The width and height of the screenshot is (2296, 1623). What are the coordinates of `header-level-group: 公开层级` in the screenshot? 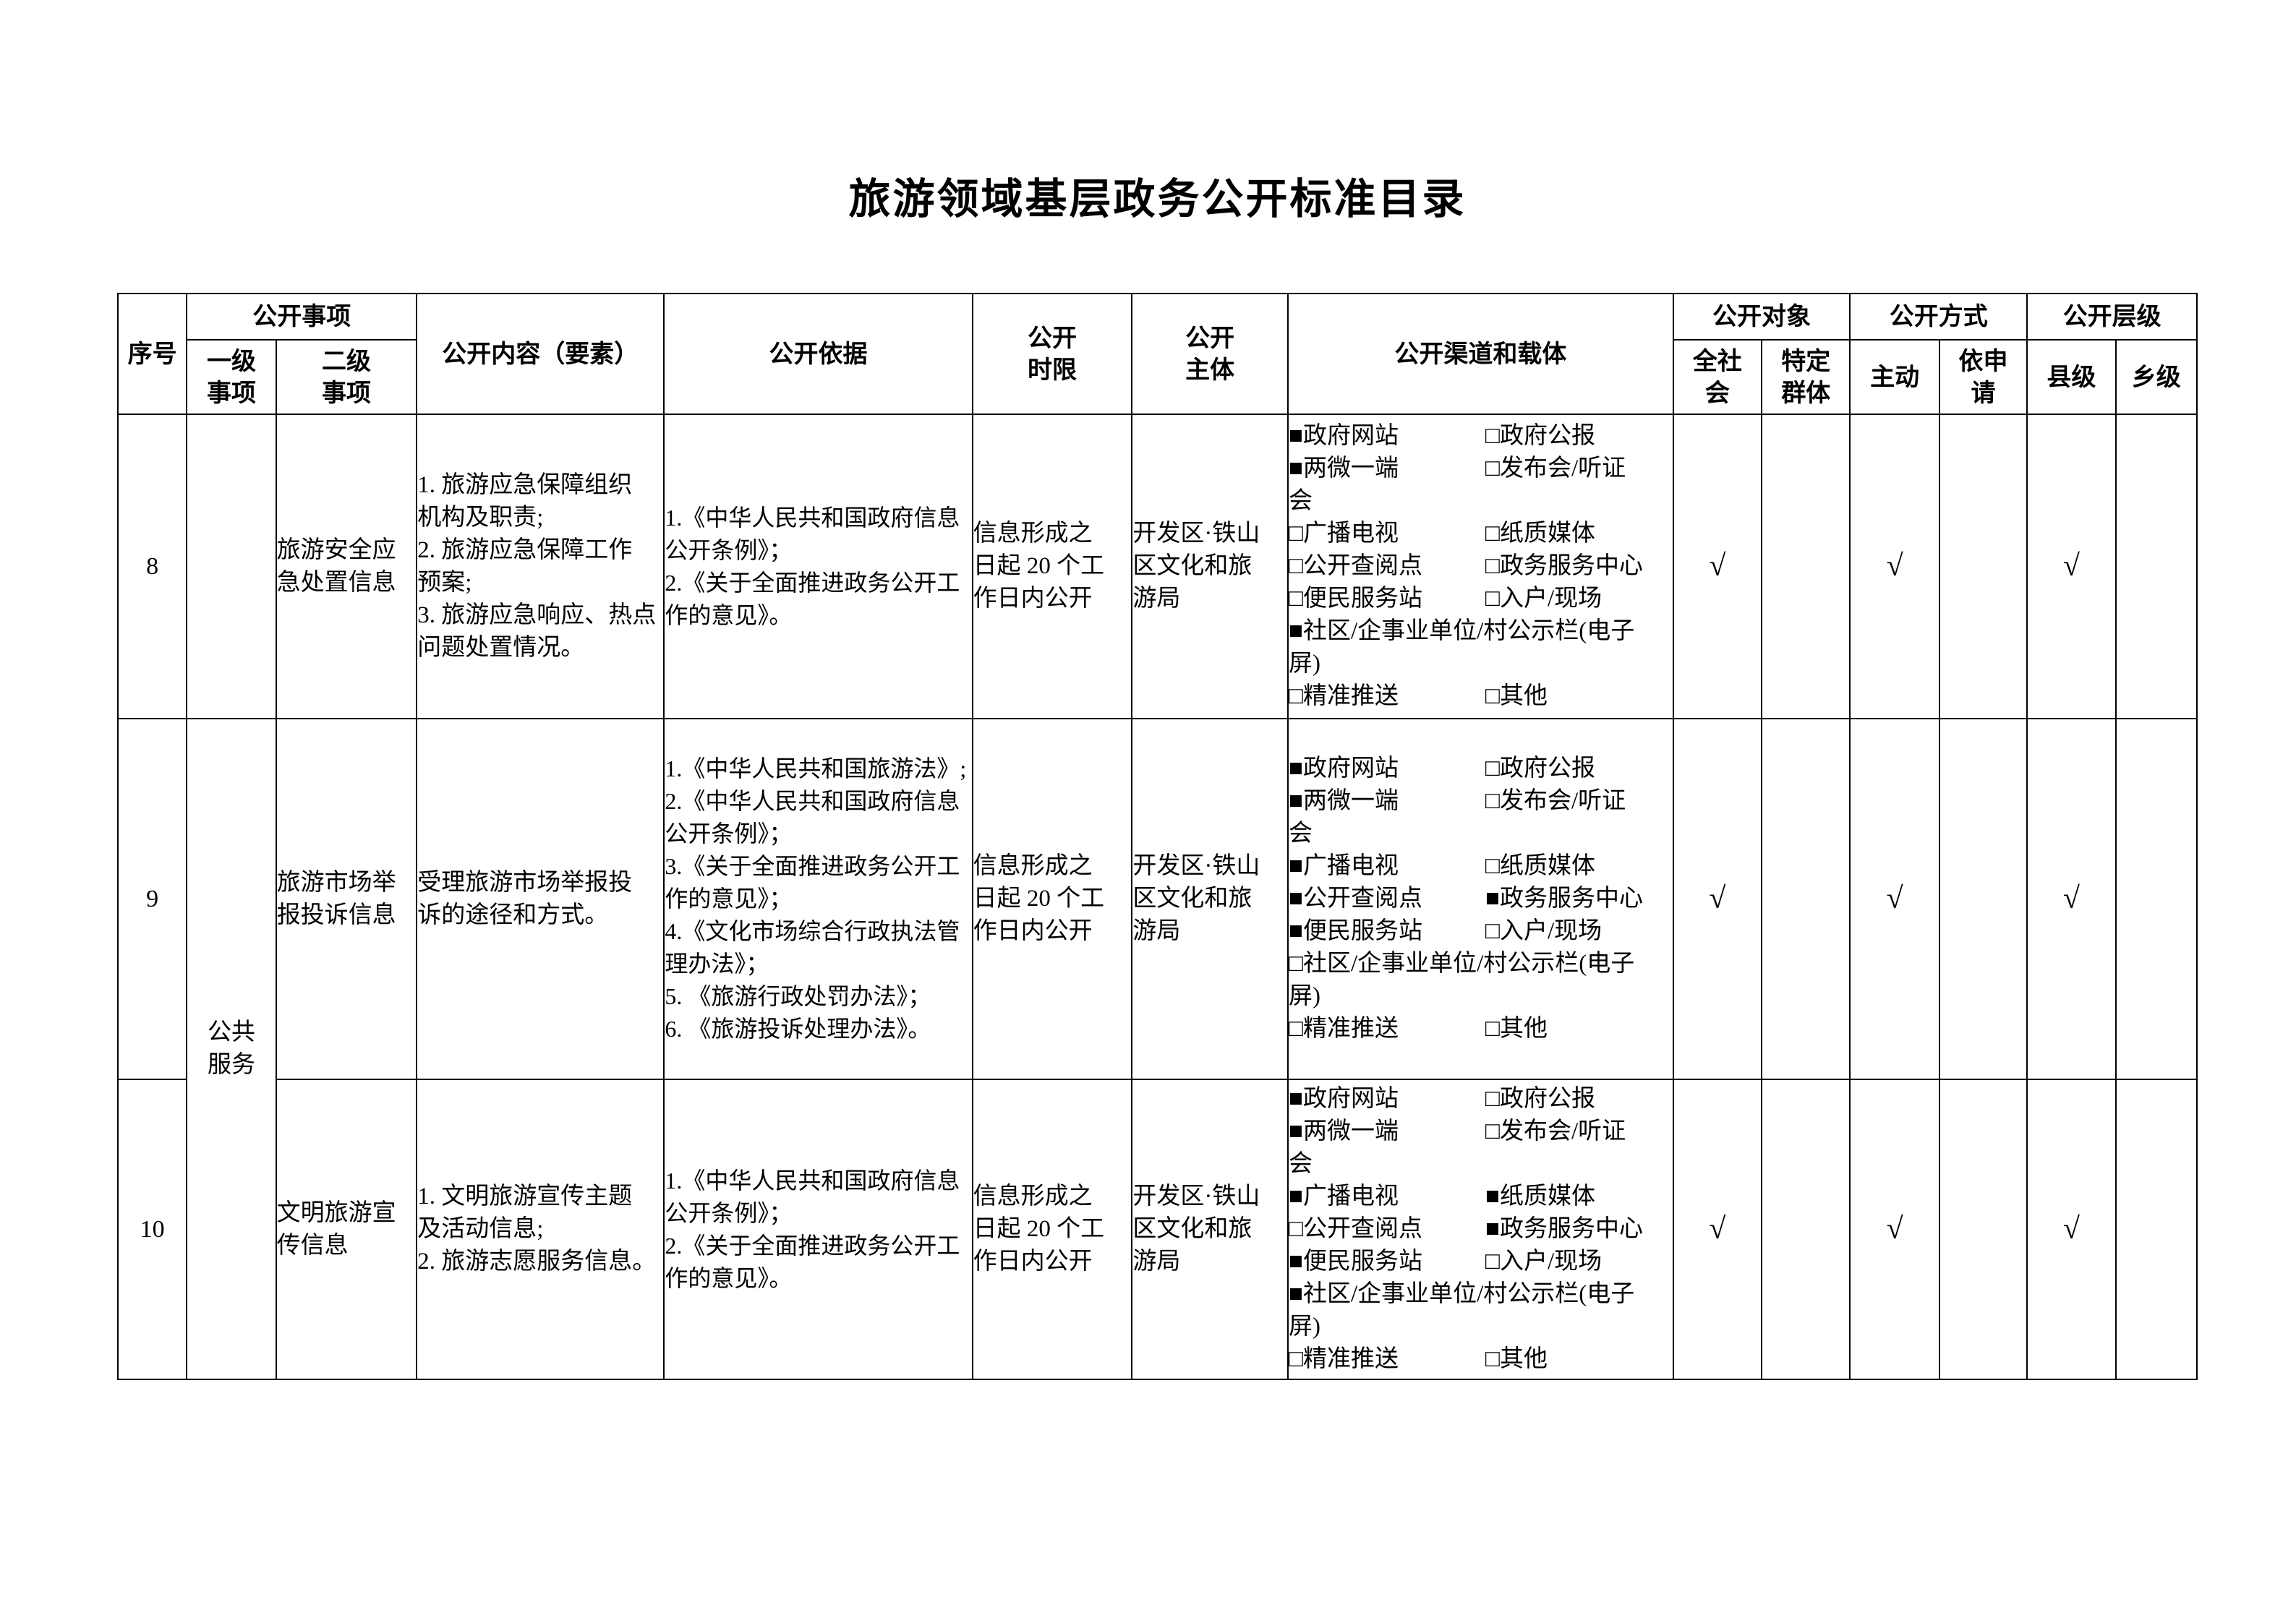 It's located at (2112, 317).